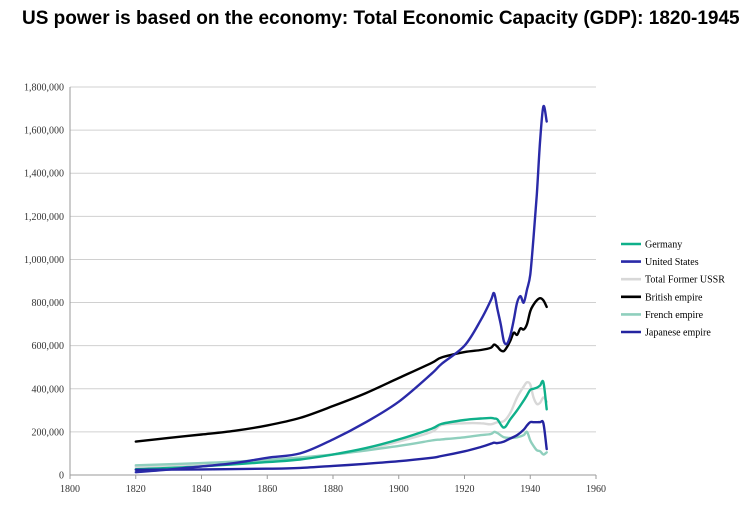  Describe the element at coordinates (202, 489) in the screenshot. I see `x-tick-label: 1840` at that location.